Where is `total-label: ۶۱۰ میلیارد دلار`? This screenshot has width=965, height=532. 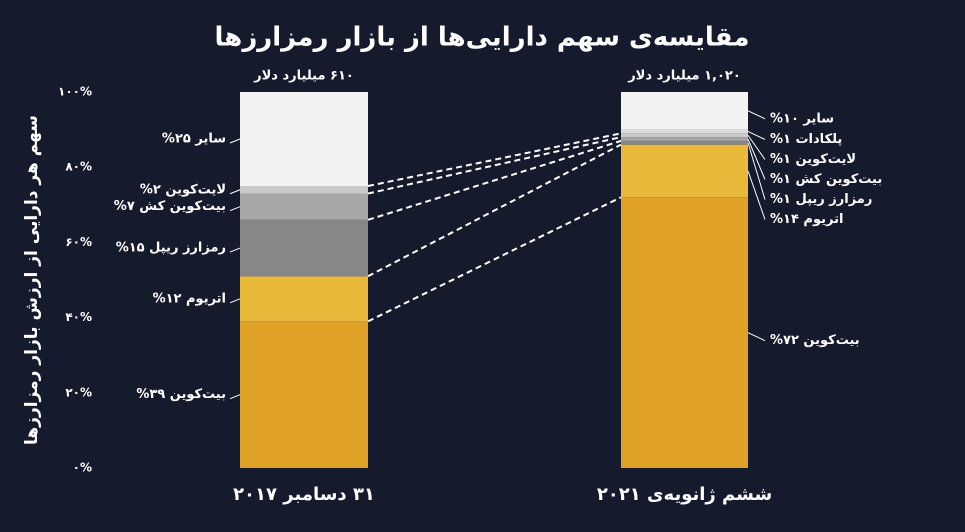 total-label: ۶۱۰ میلیارد دلار is located at coordinates (303, 76).